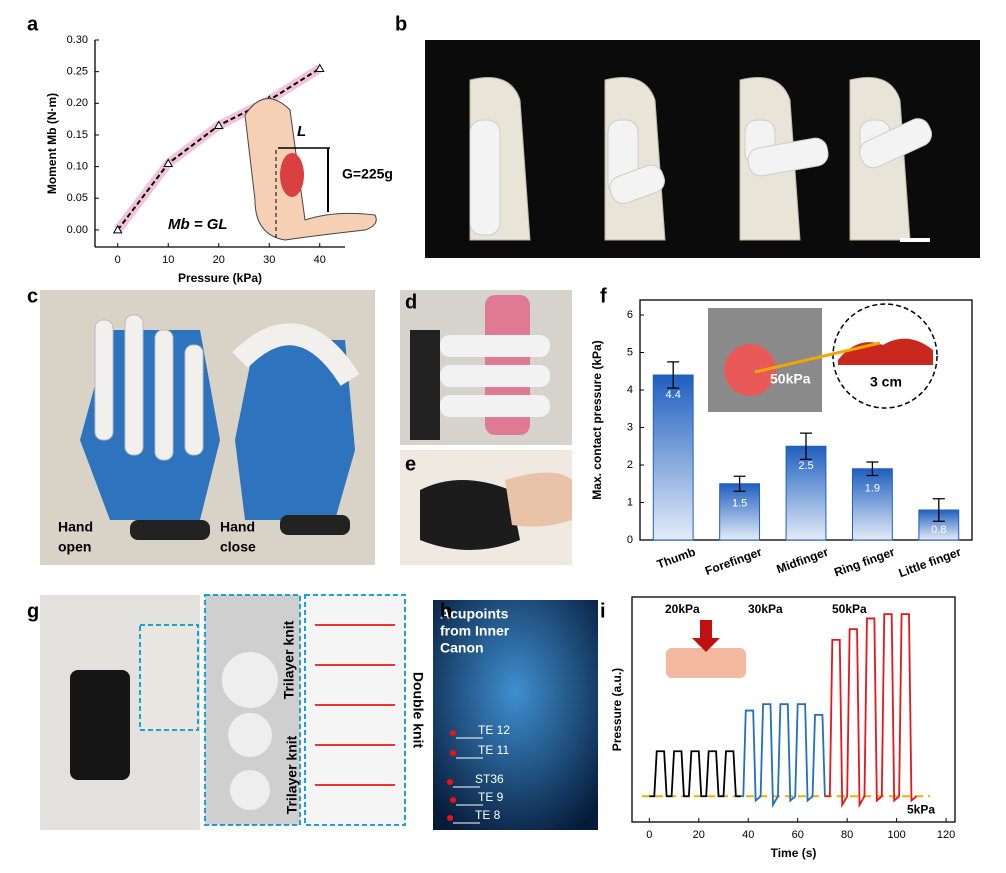 The image size is (1006, 873). I want to click on y-axis-label: Max. contact pressure (kPa), so click(597, 419).